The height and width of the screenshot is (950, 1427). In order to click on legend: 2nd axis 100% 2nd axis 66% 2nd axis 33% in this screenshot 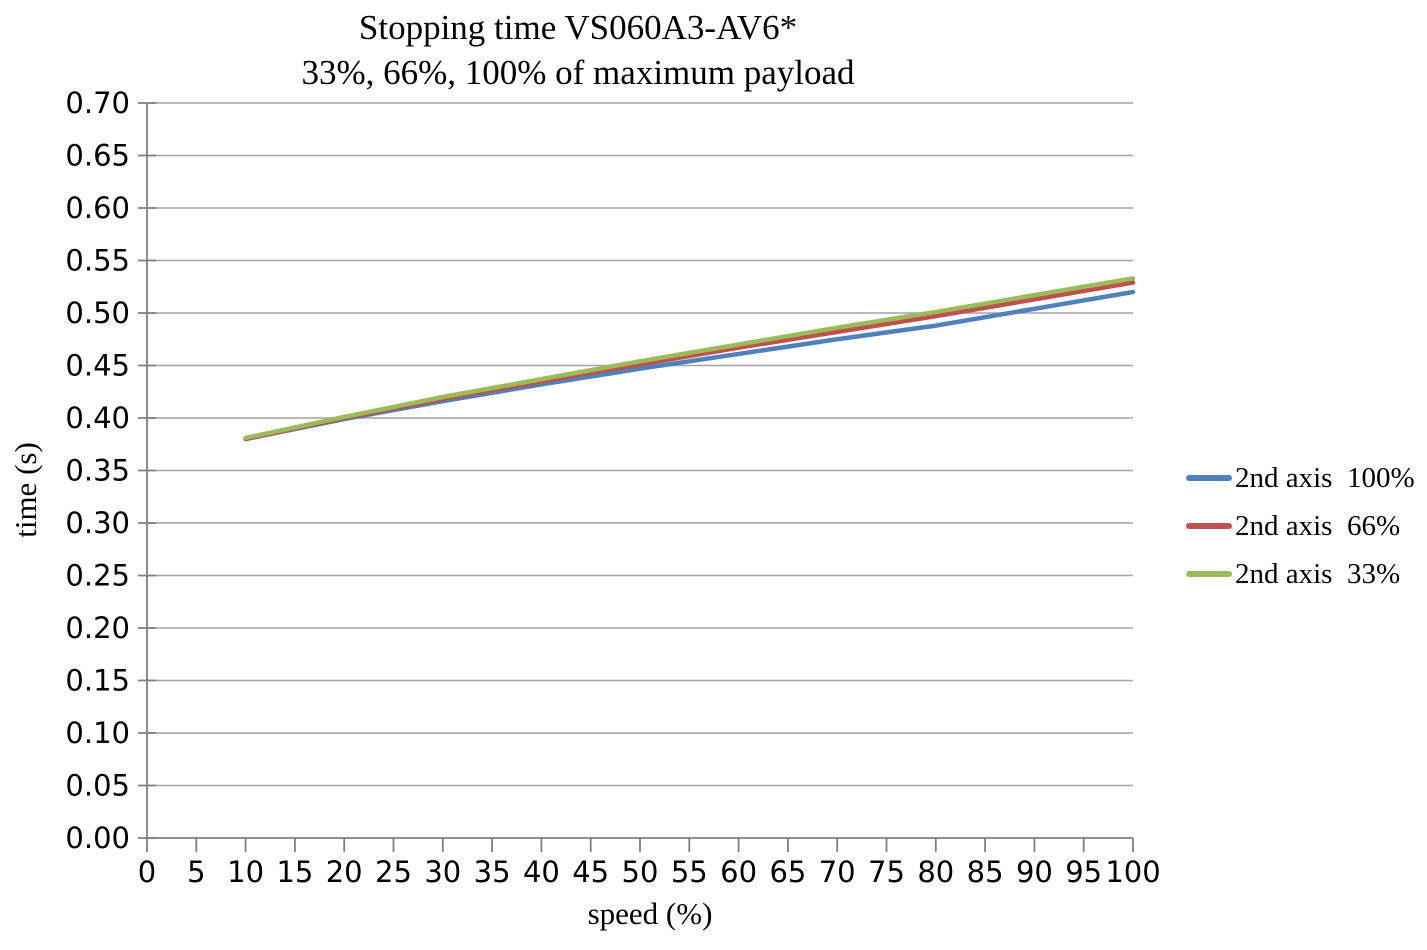, I will do `click(1300, 526)`.